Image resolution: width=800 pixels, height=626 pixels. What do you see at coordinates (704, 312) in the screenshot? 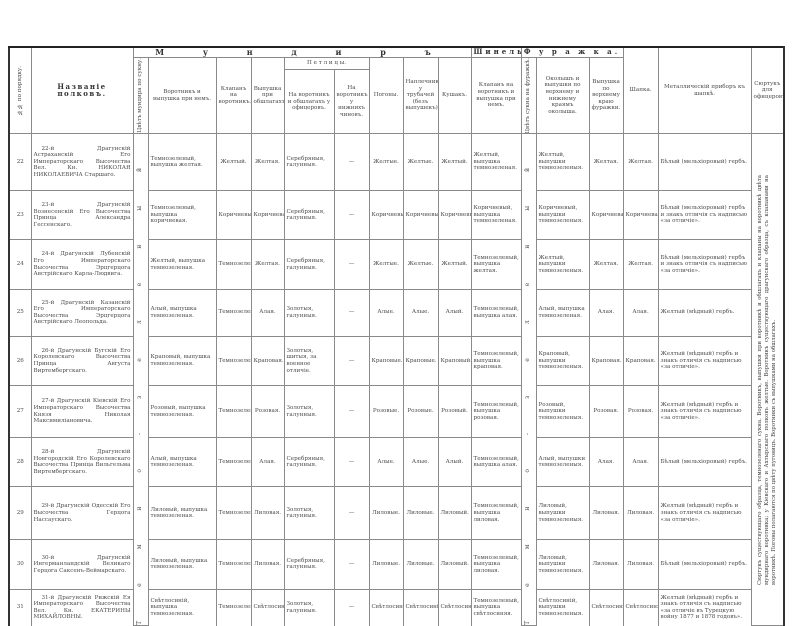
I see `metal-fittings-cell: Желтый (мѣдный) гербъ.` at bounding box center [704, 312].